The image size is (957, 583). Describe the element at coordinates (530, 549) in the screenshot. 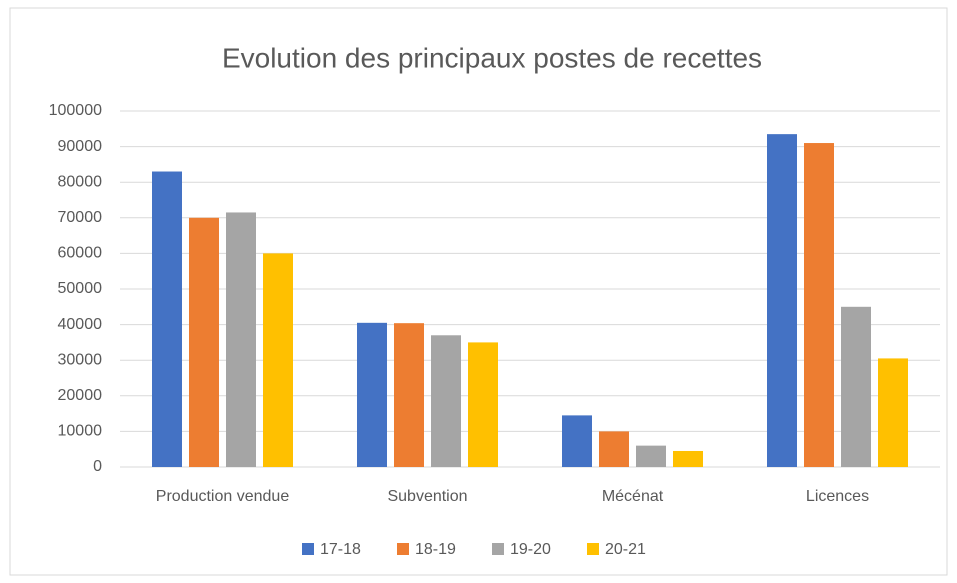

I see `legend-label: 19-20` at that location.